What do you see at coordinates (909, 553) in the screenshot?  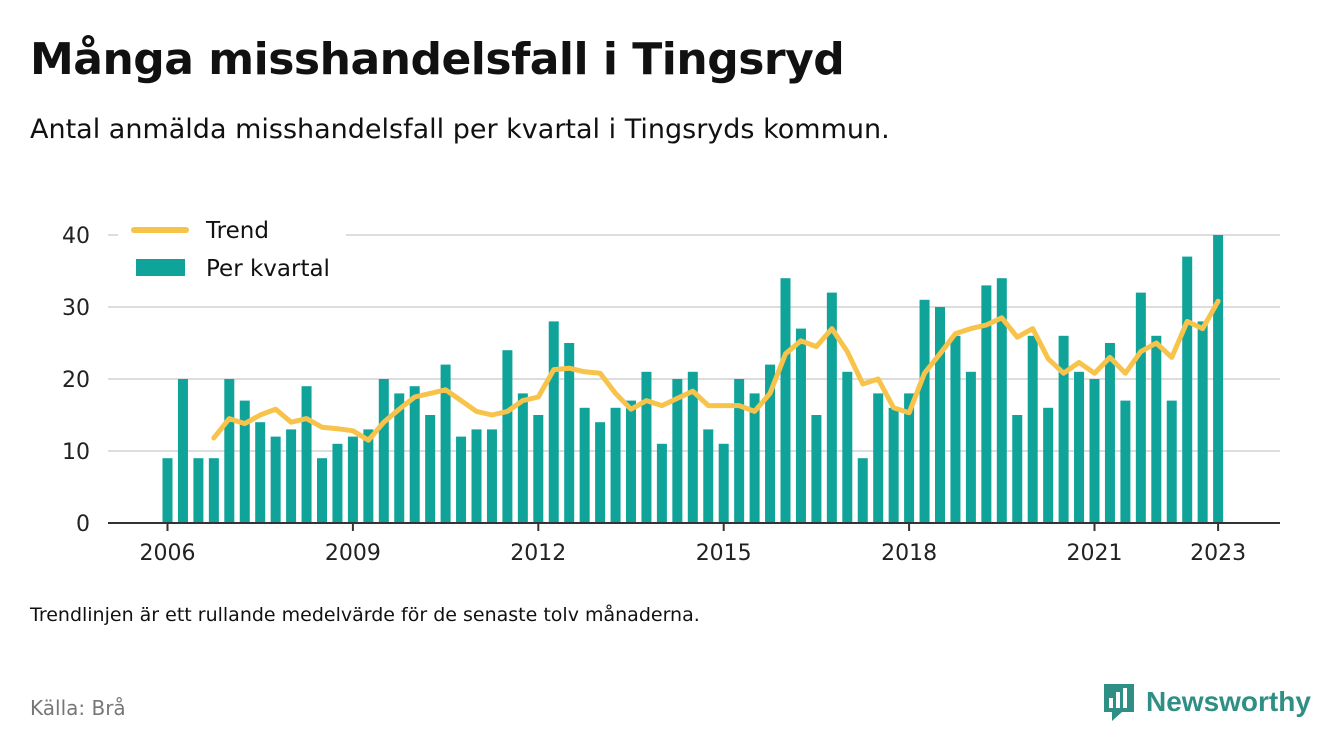 I see `x-tick-label: 2018` at bounding box center [909, 553].